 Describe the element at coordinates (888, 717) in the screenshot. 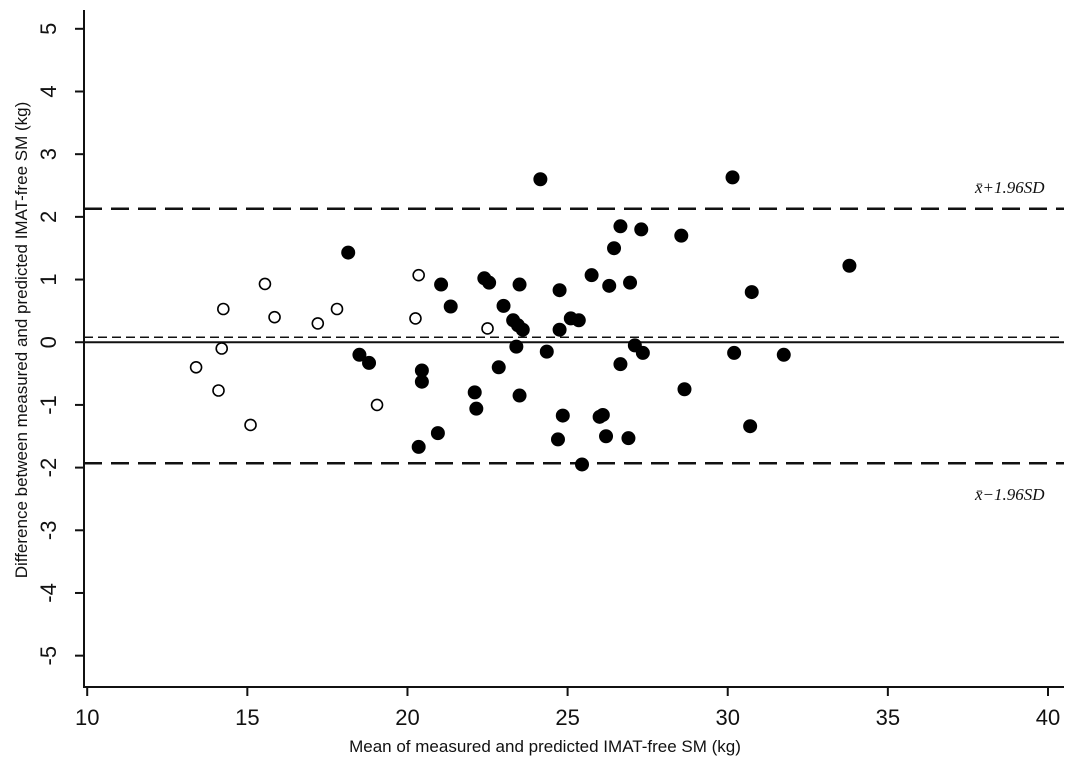

I see `x-tick-label: 35` at that location.